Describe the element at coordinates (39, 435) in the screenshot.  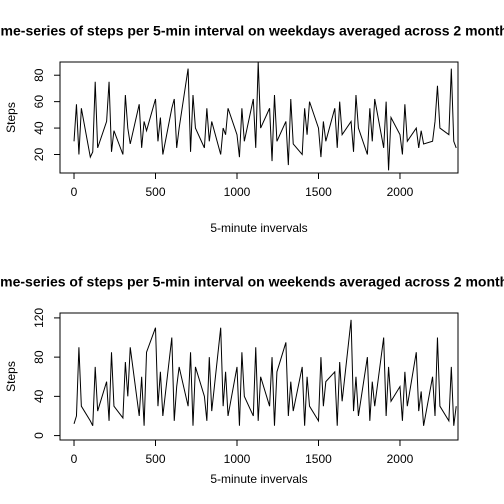
I see `y-tick-label: 0` at that location.